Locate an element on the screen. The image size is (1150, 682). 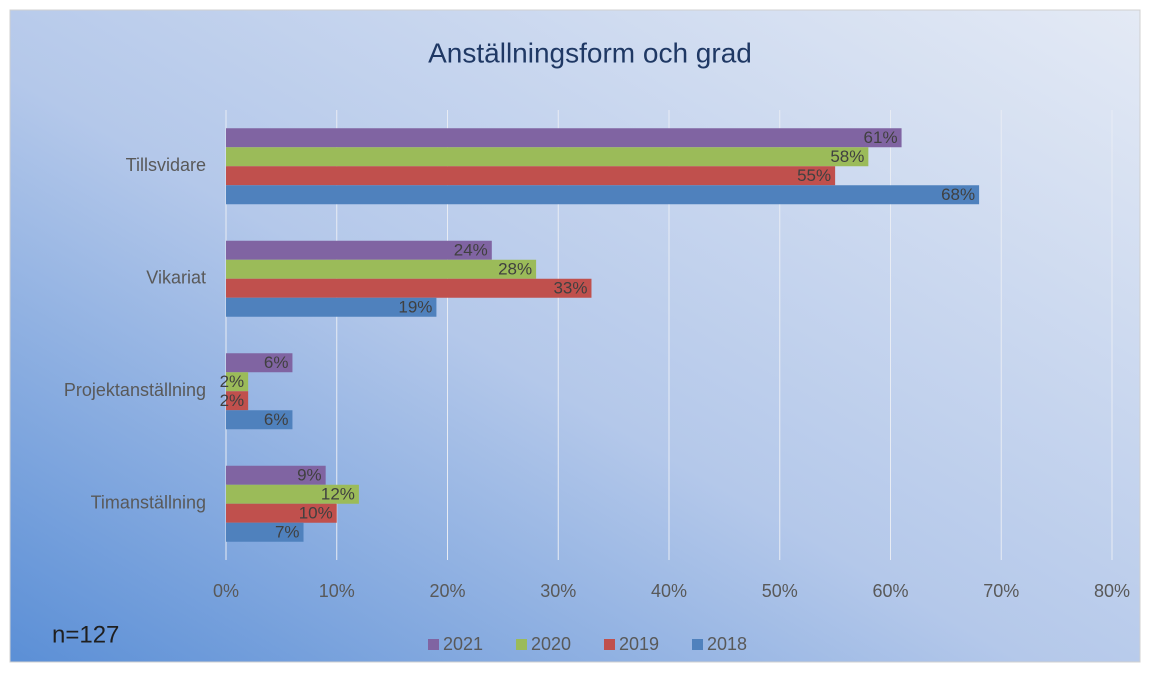
legend-label: 2018 is located at coordinates (727, 644).